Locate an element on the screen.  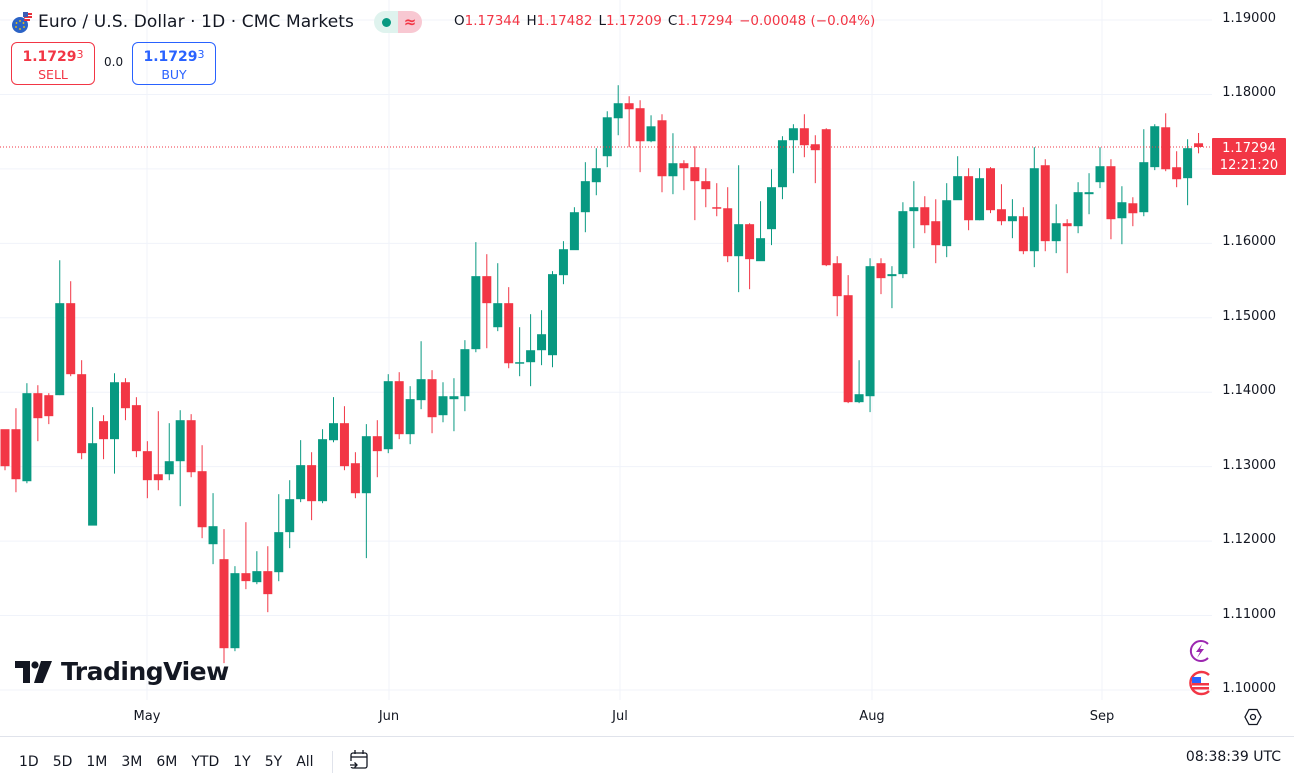
eur-usd-flag-icon is located at coordinates (21, 22).